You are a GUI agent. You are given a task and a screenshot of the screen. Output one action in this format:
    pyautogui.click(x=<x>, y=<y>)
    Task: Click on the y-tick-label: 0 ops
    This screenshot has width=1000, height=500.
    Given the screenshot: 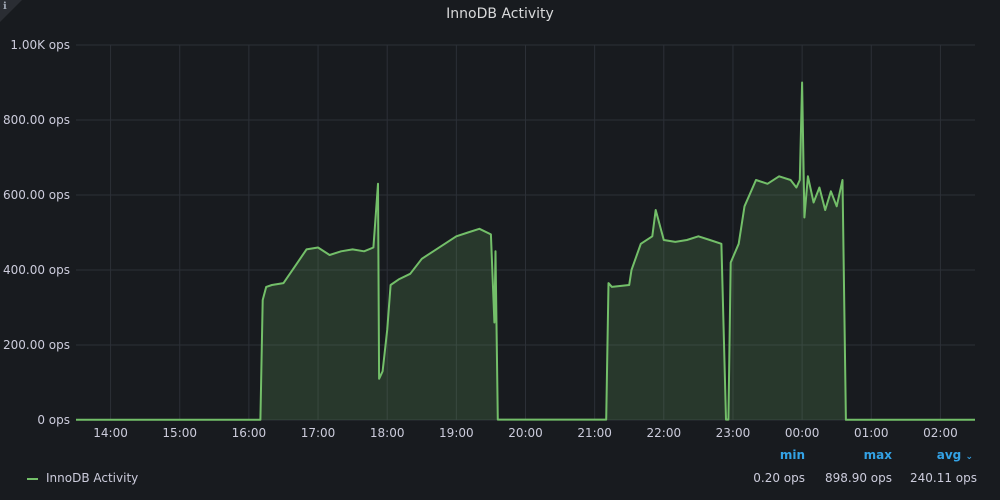 What is the action you would take?
    pyautogui.click(x=53, y=420)
    